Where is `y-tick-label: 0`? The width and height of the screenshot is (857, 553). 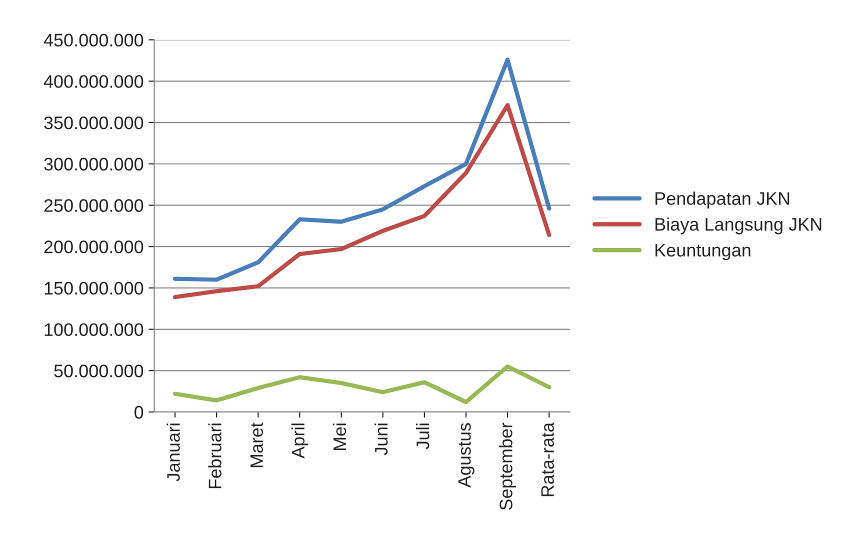 y-tick-label: 0 is located at coordinates (139, 412).